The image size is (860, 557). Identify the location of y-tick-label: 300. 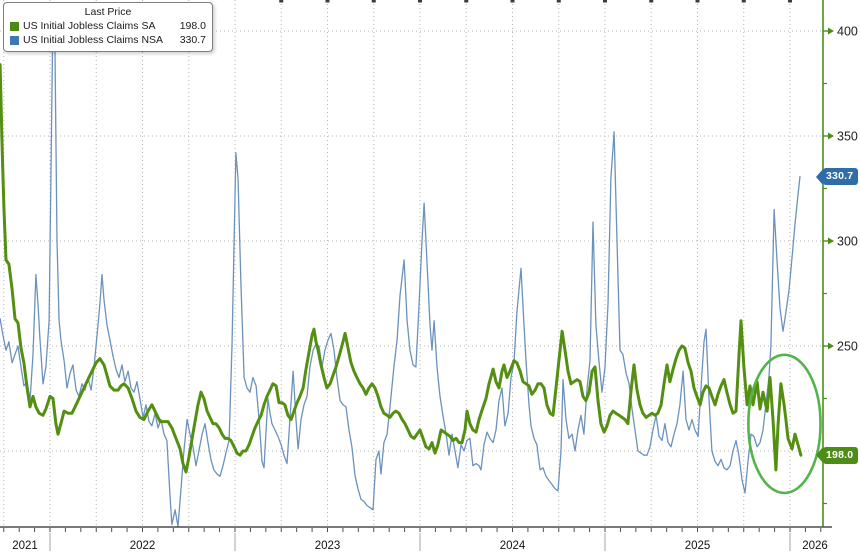
(847, 242).